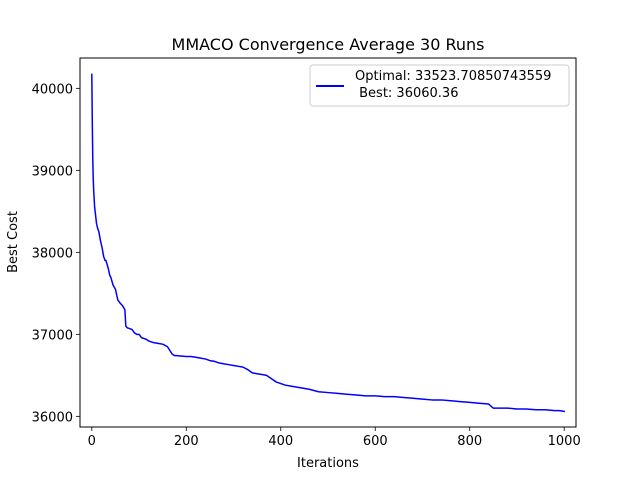 Image resolution: width=640 pixels, height=480 pixels. I want to click on x-tick-label: 400, so click(280, 441).